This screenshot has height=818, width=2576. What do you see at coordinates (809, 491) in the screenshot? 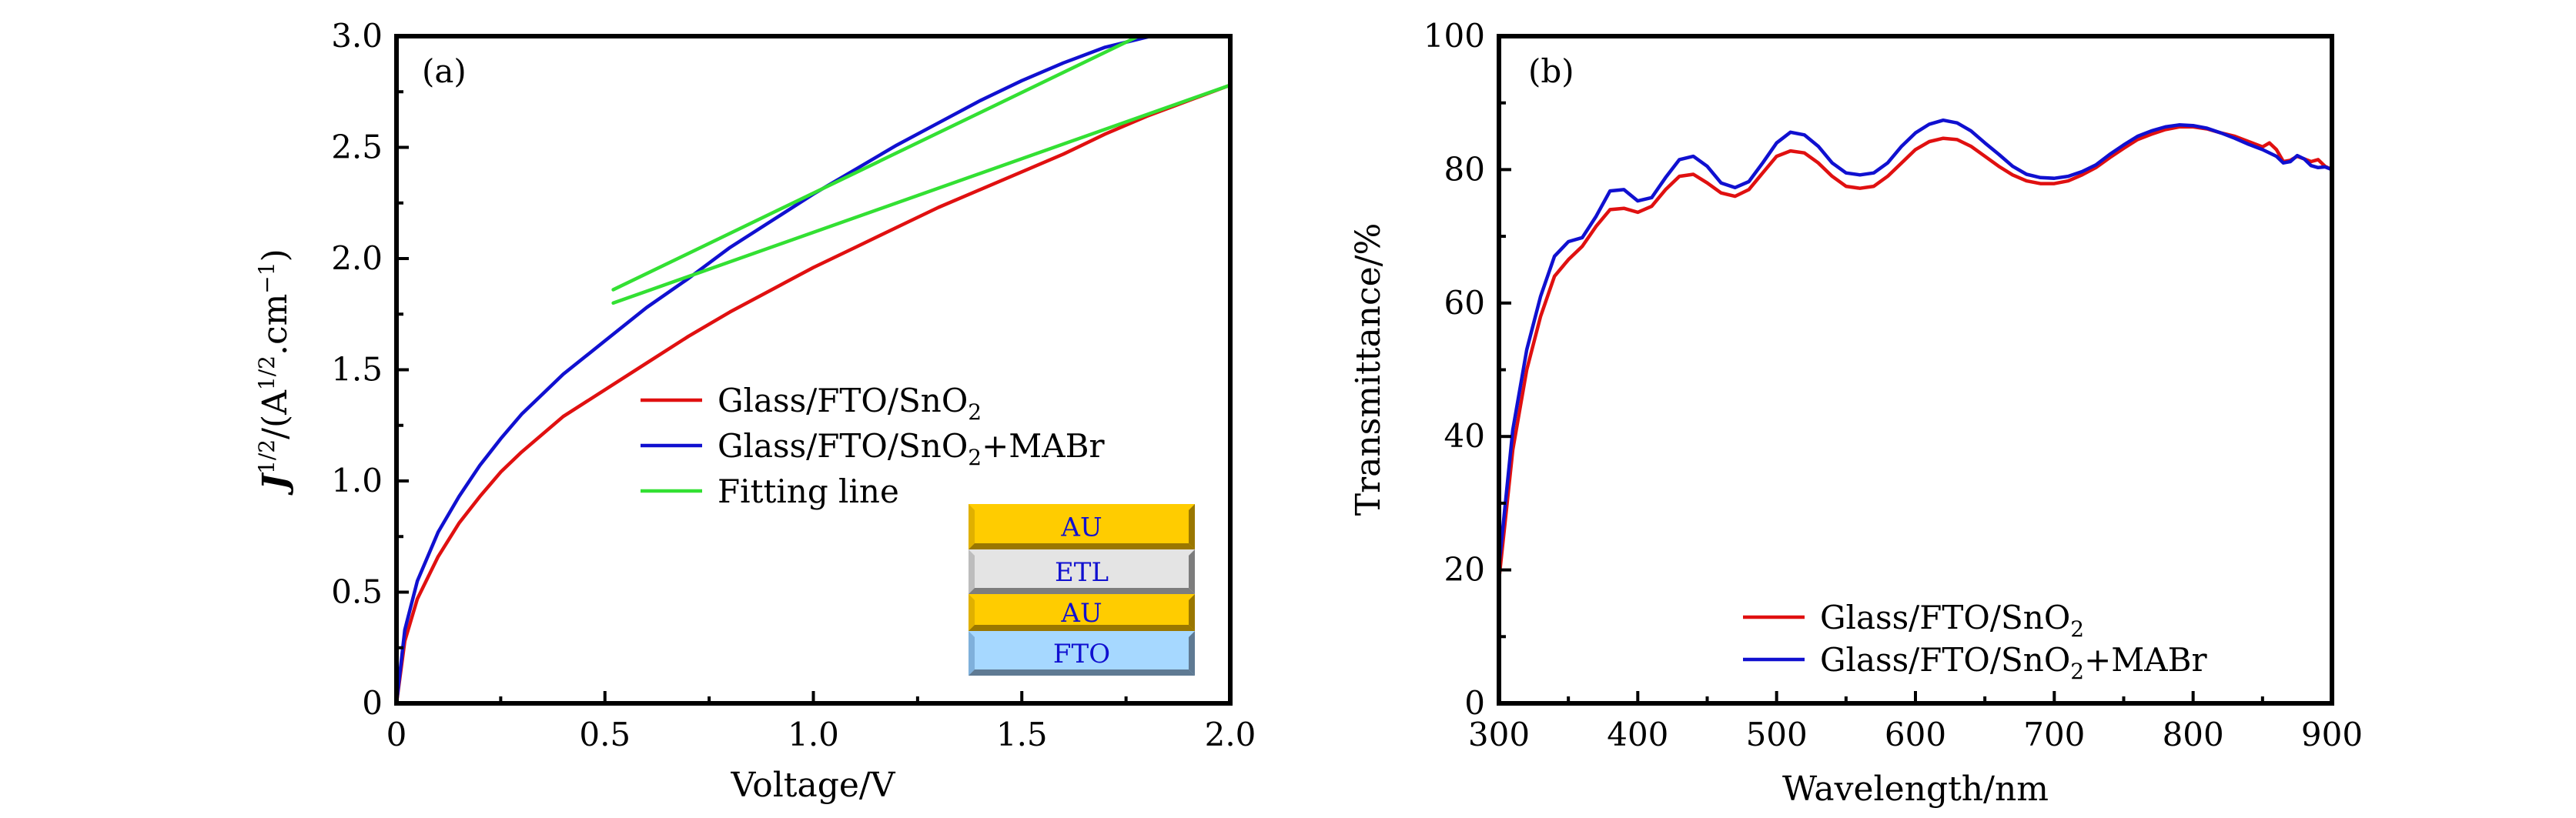
I see `legend-label: Fitting line` at bounding box center [809, 491].